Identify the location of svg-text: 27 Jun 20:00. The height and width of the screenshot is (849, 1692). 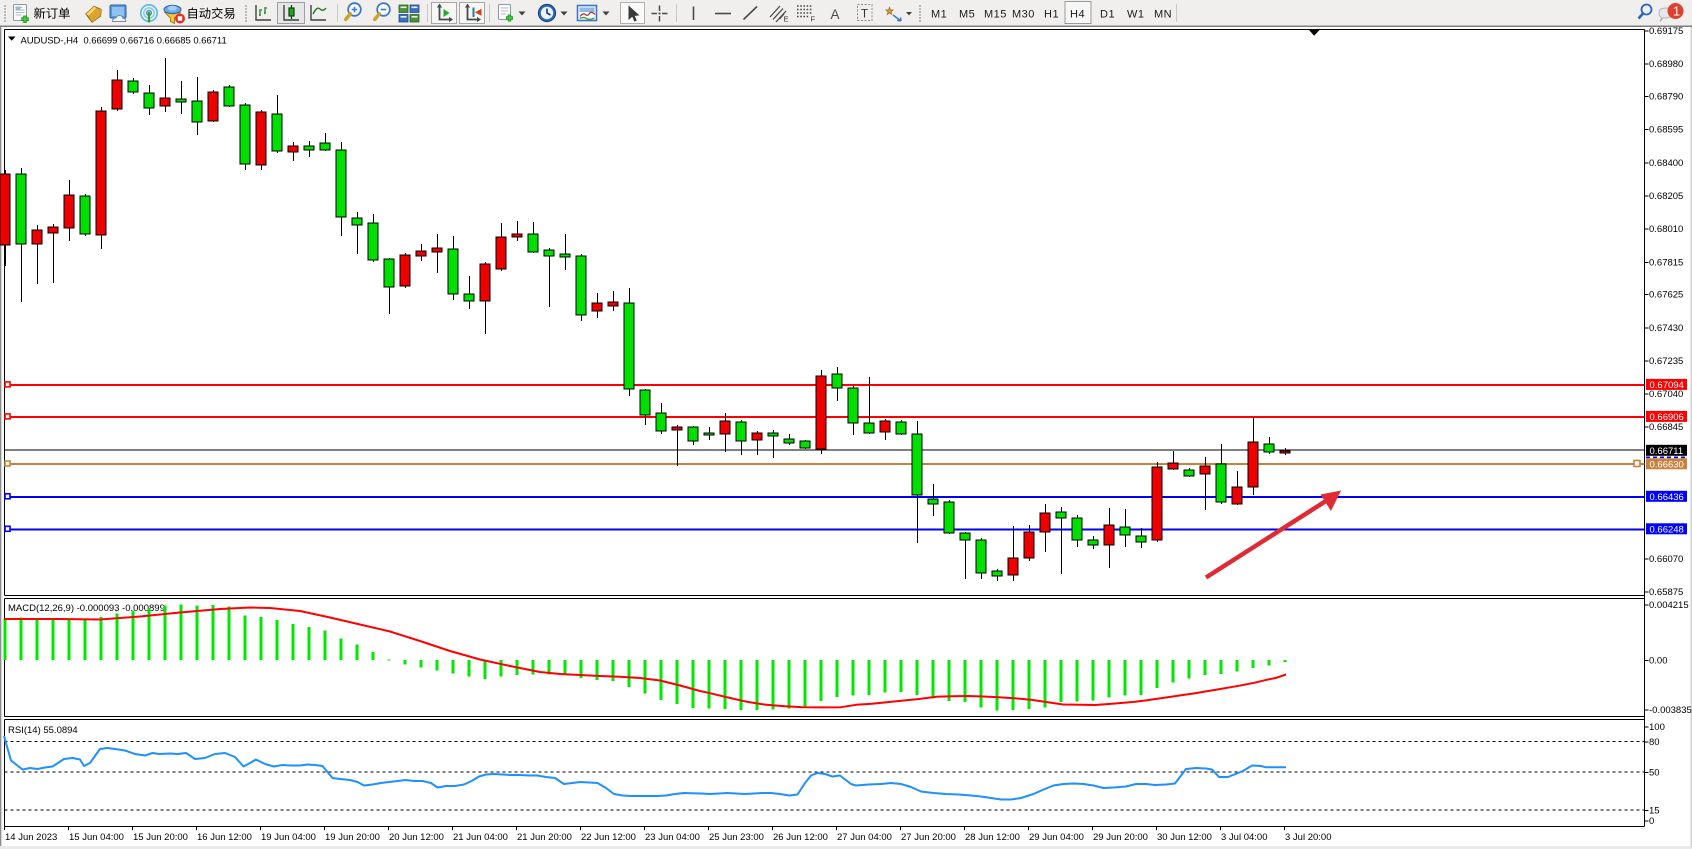
(928, 837).